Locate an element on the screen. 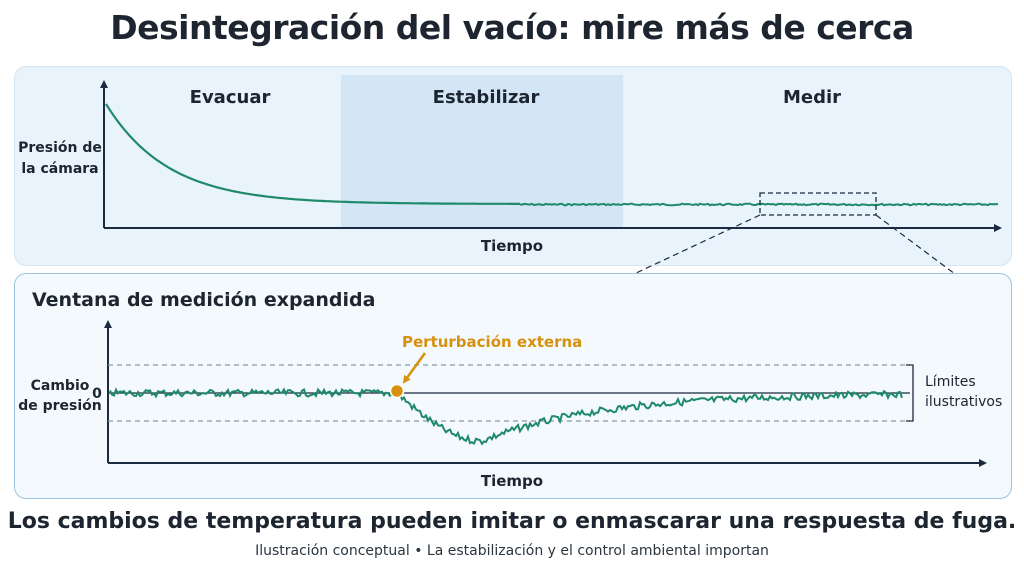  top-y-label-line1: Presión de is located at coordinates (60, 148).